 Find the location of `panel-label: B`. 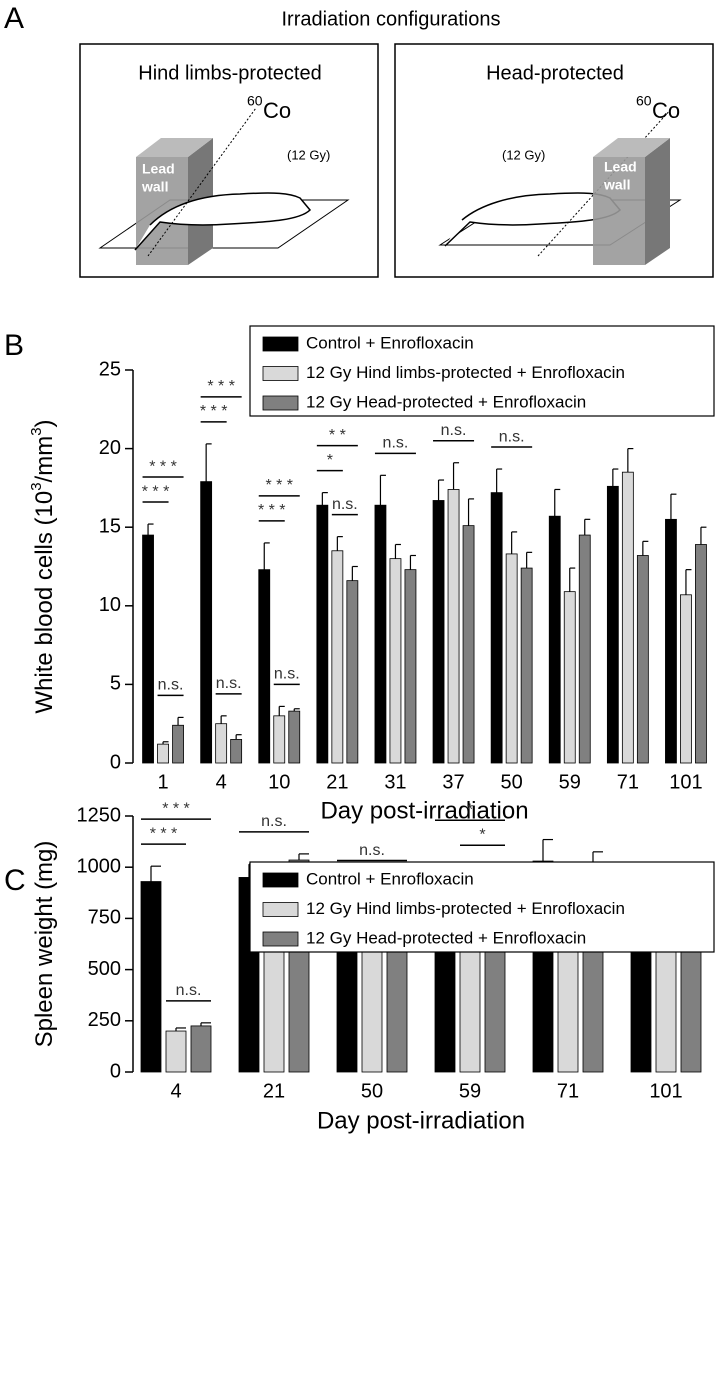

panel-label: B is located at coordinates (14, 345).